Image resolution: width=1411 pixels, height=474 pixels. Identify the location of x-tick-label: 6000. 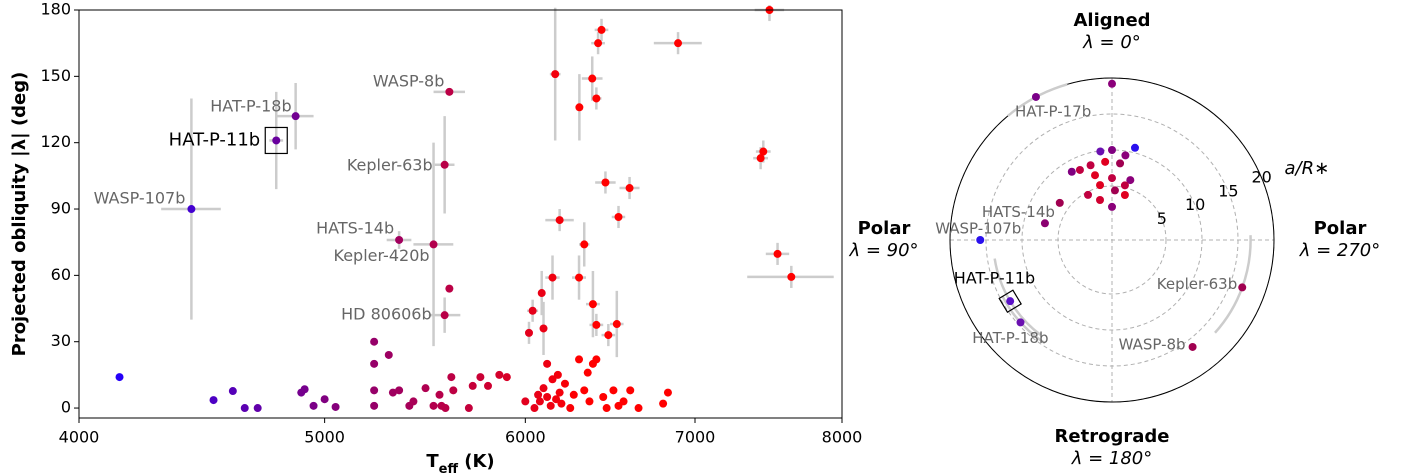
(525, 437).